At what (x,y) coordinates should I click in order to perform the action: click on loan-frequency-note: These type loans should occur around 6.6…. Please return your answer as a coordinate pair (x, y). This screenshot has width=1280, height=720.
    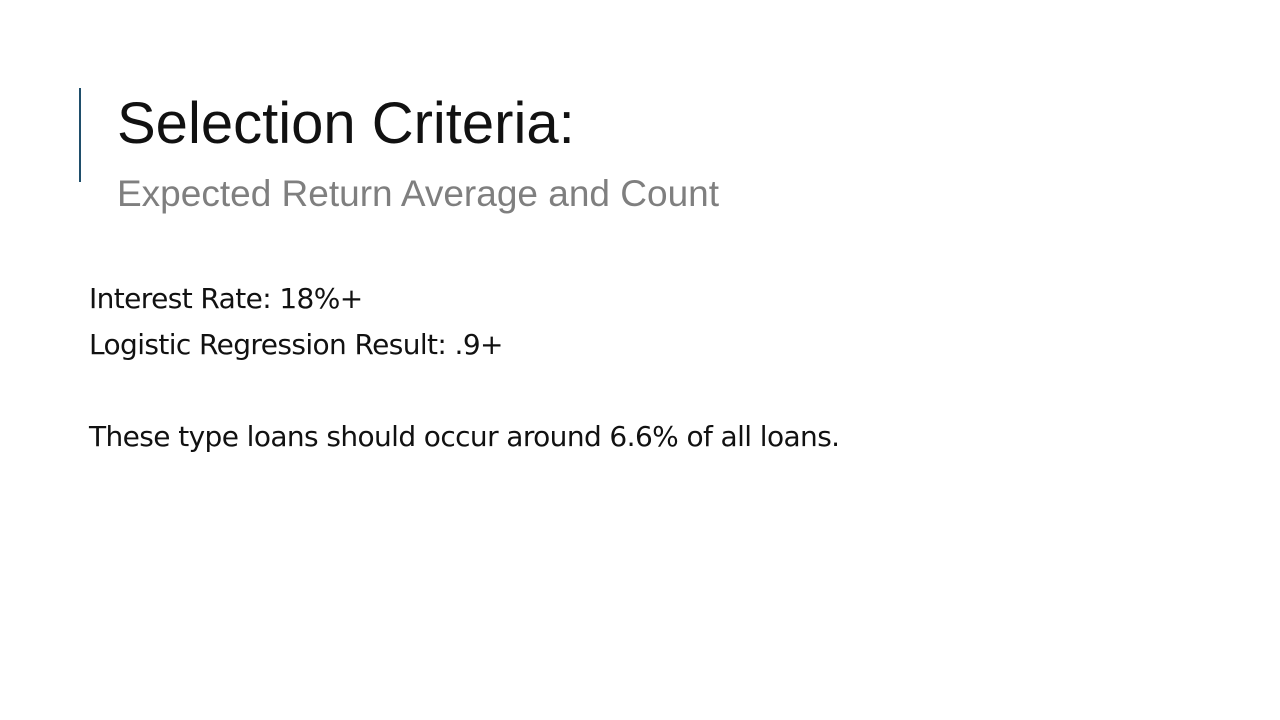
    Looking at the image, I should click on (464, 436).